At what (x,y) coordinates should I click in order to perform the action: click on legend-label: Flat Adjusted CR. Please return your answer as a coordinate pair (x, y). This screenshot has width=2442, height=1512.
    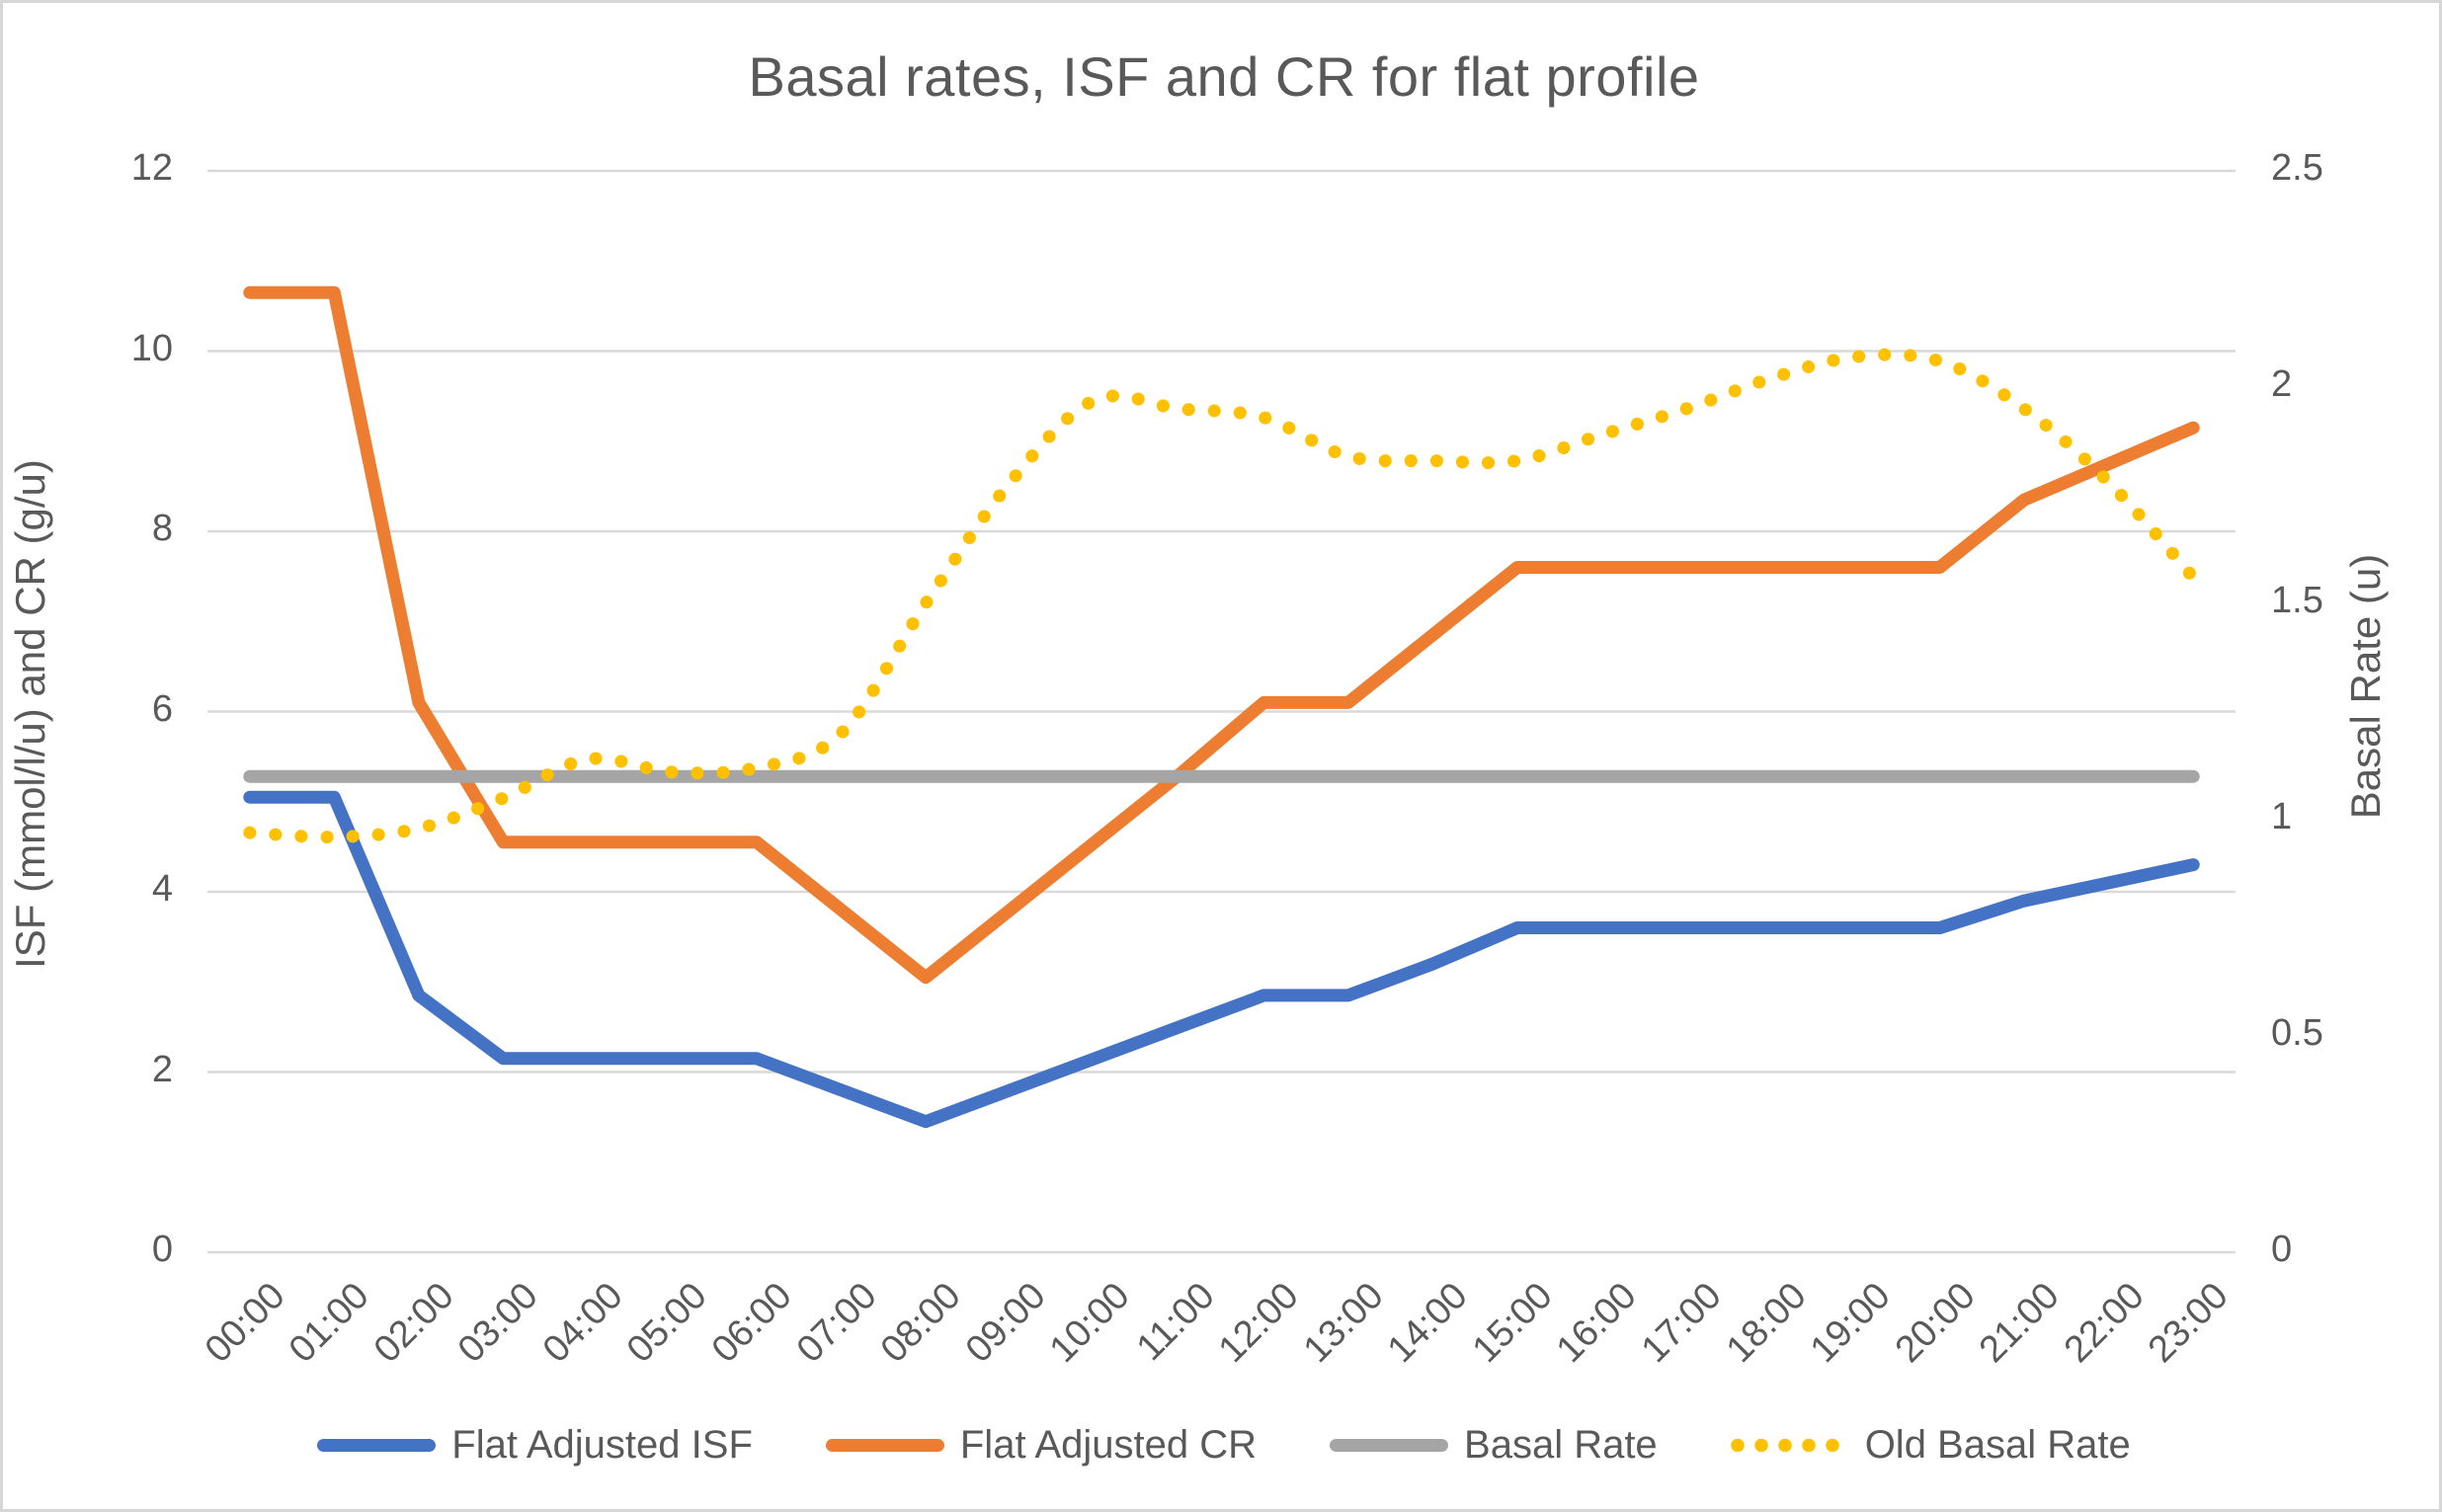
    Looking at the image, I should click on (1108, 1445).